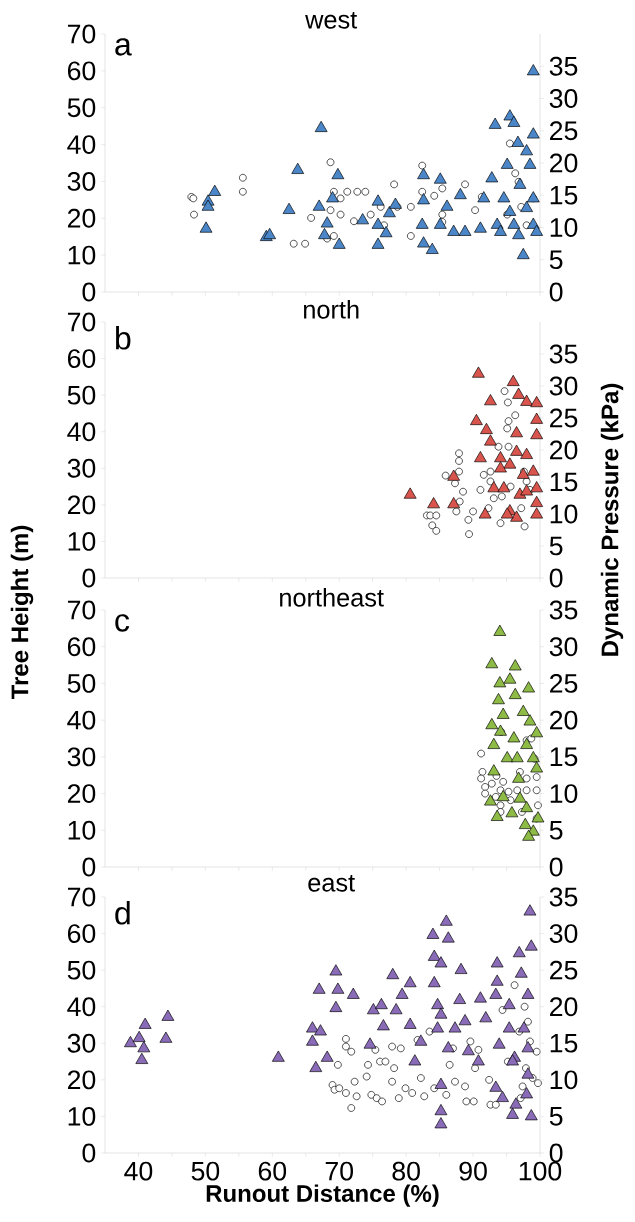 Image resolution: width=635 pixels, height=1222 pixels. What do you see at coordinates (406, 1171) in the screenshot?
I see `x-tick-label: 80` at bounding box center [406, 1171].